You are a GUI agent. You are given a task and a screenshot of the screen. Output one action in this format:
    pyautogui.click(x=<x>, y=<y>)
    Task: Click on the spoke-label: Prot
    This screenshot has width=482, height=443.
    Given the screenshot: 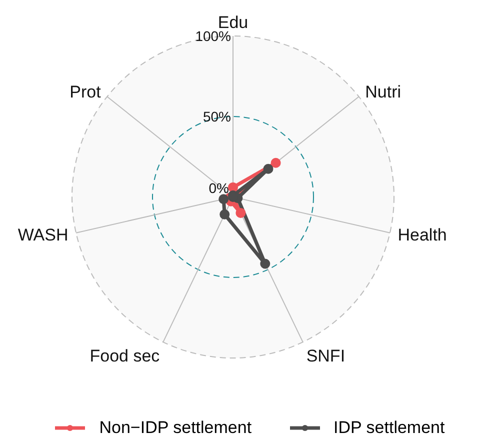 What is the action you would take?
    pyautogui.click(x=86, y=92)
    